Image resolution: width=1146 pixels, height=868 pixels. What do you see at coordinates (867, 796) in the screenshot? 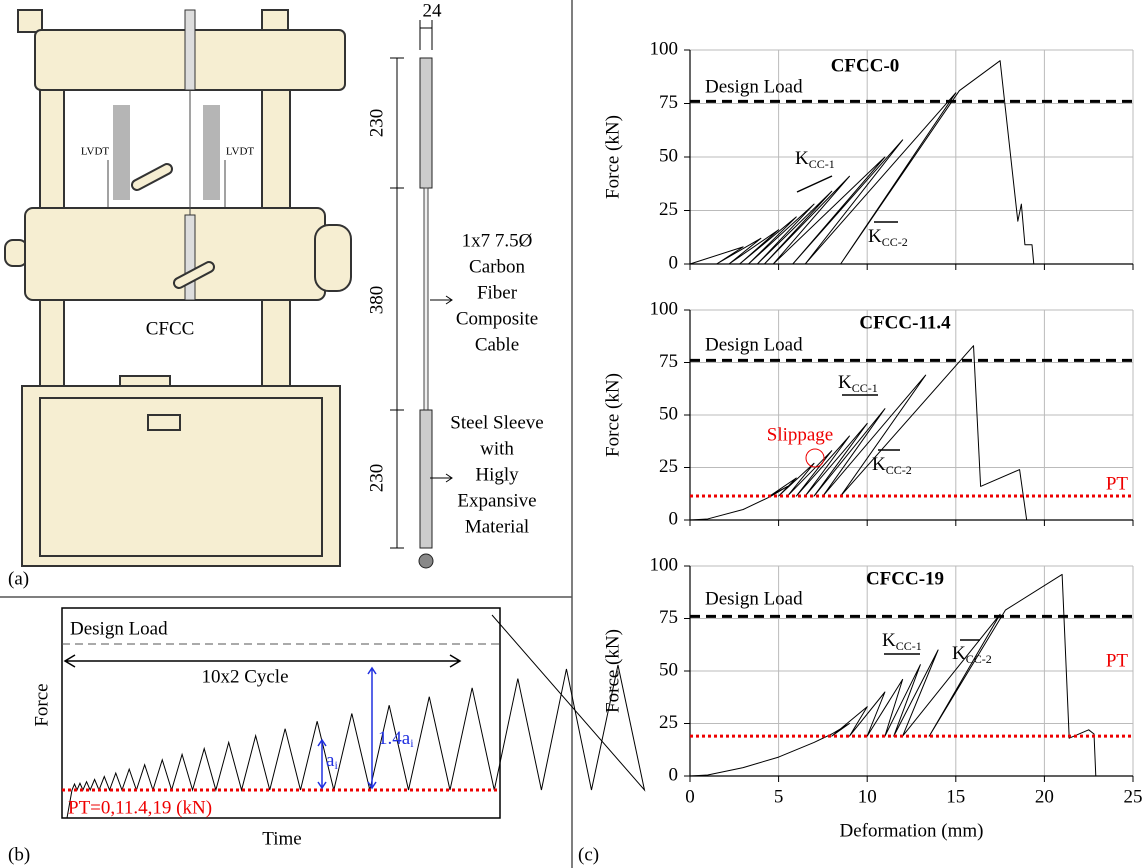
I see `x-tick-label: 10` at bounding box center [867, 796].